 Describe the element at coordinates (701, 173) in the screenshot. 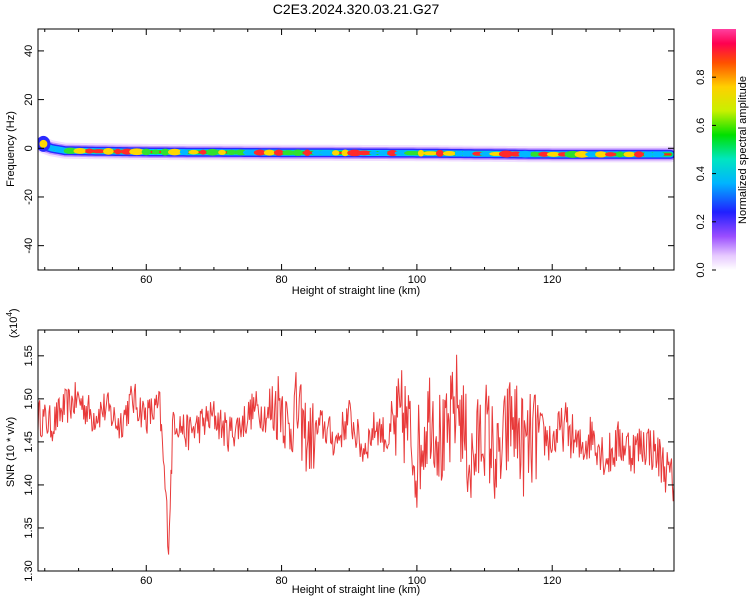

I see `colorbar-tick-label: 0.4` at that location.